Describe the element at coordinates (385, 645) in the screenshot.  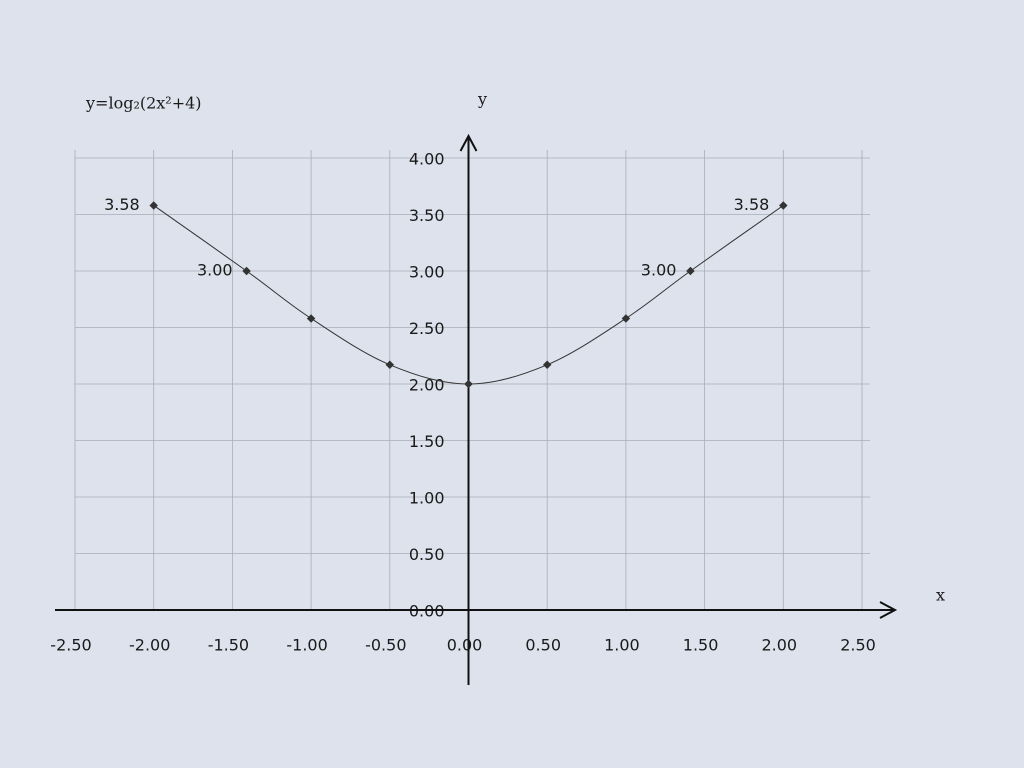
I see `x-tick-label: -0.50` at that location.